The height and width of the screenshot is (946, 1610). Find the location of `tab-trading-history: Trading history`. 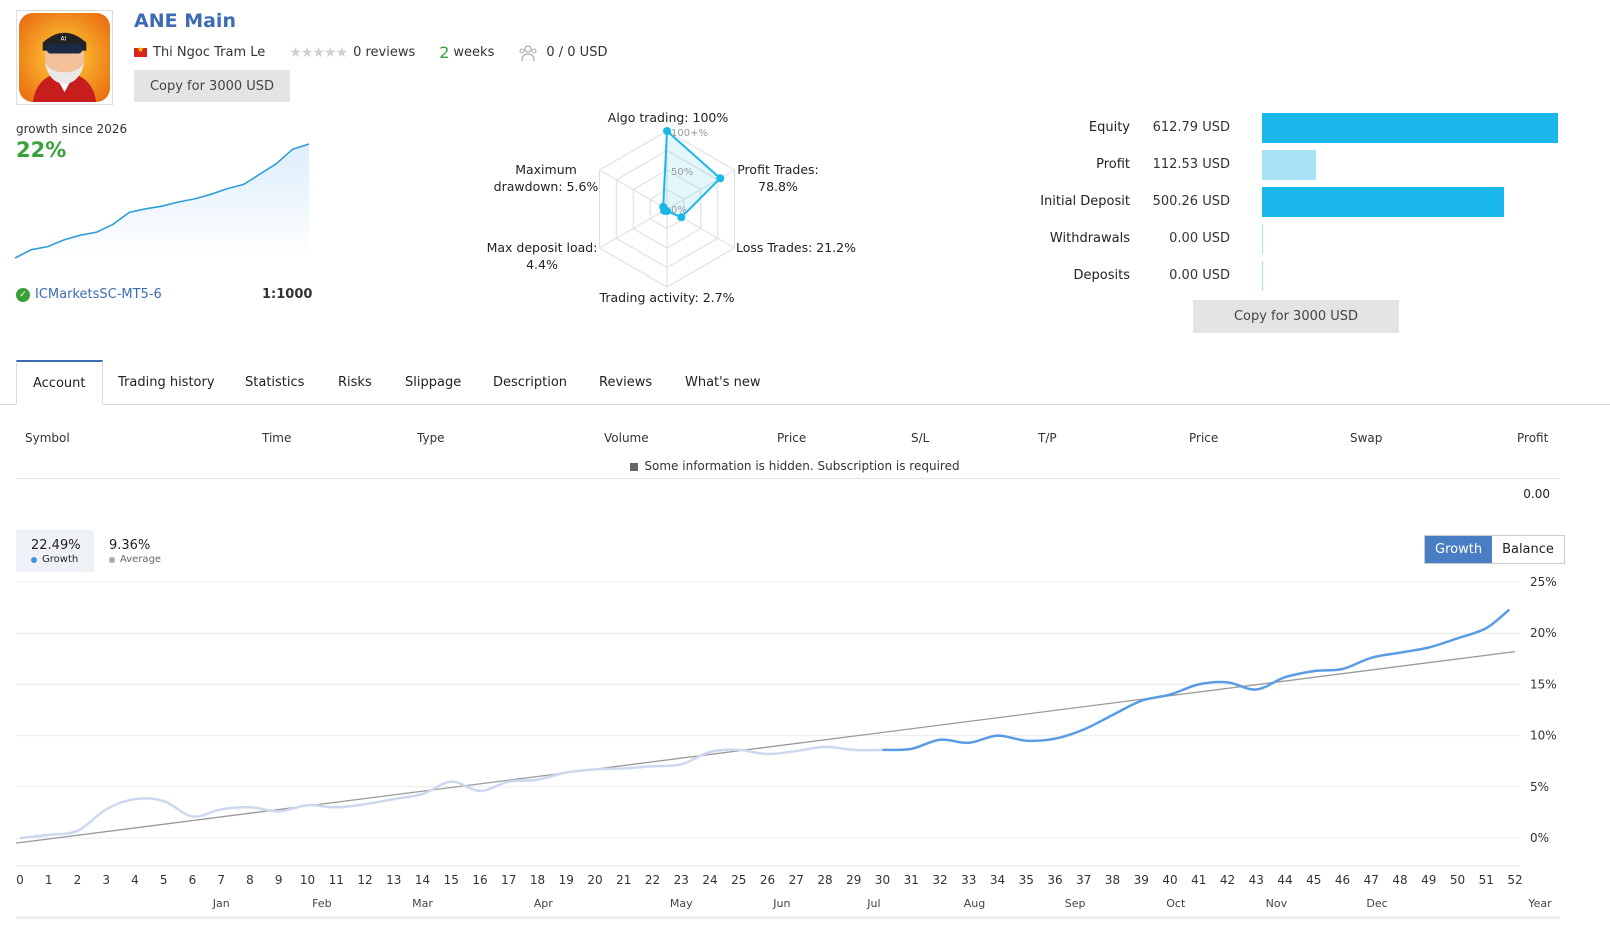

tab-trading-history: Trading history is located at coordinates (166, 382).